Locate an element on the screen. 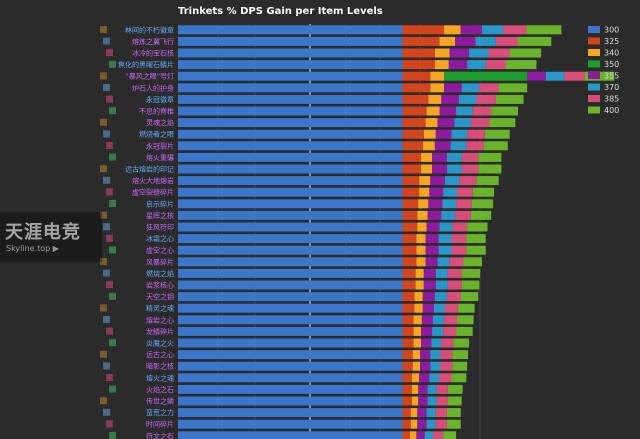  category-label: 熔火大地熔岩 is located at coordinates (153, 180).